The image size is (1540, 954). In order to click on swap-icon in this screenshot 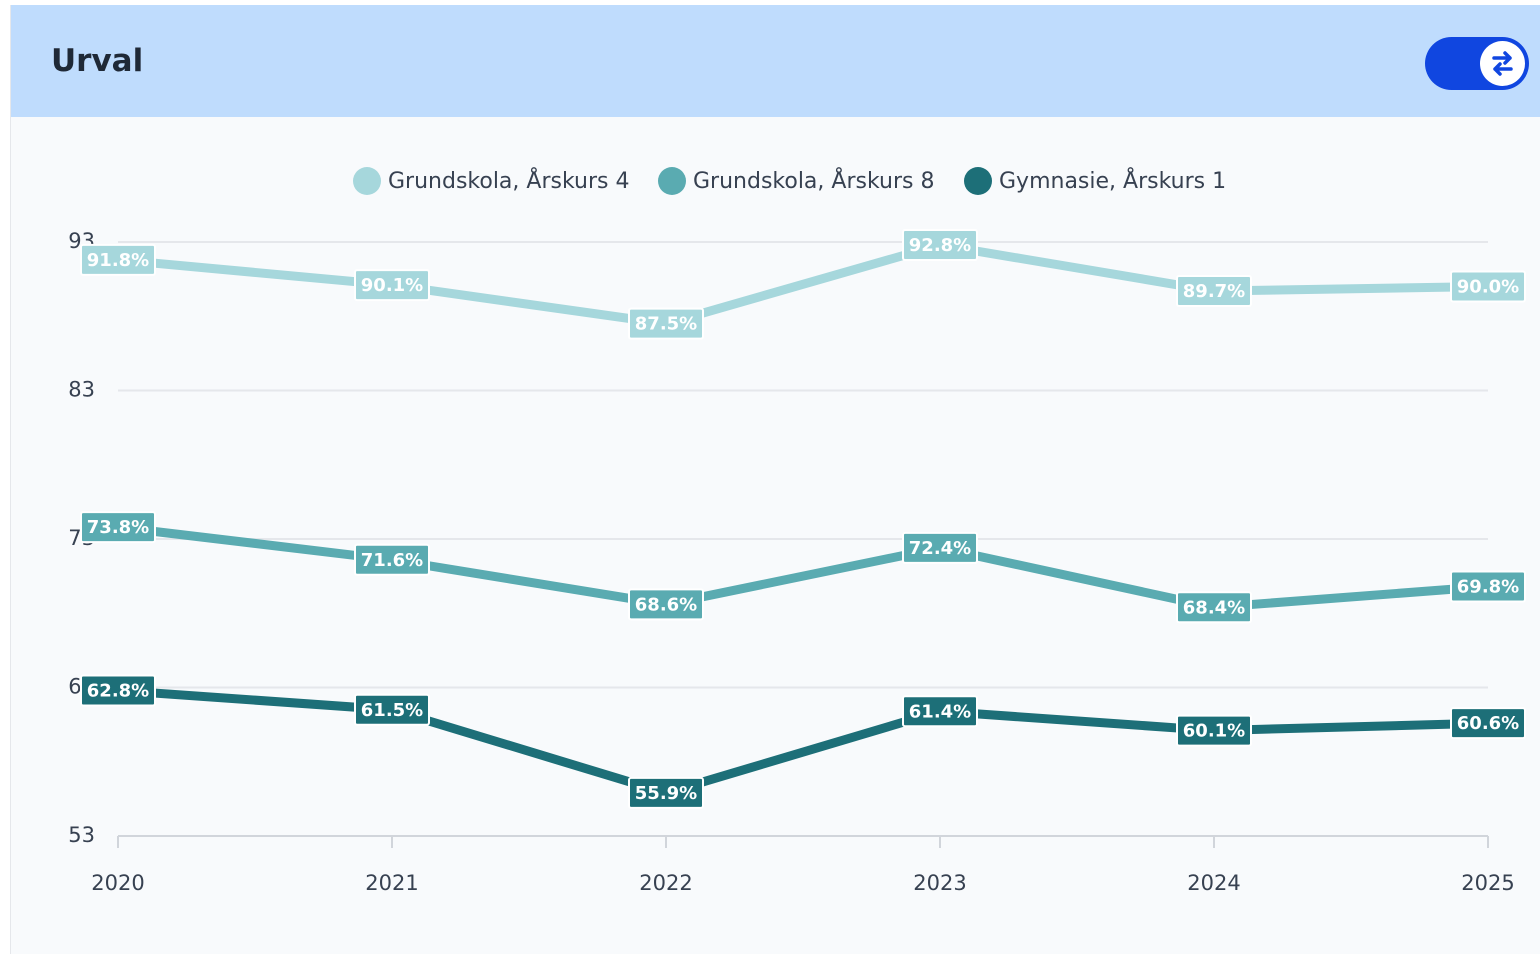, I will do `click(1502, 63)`.